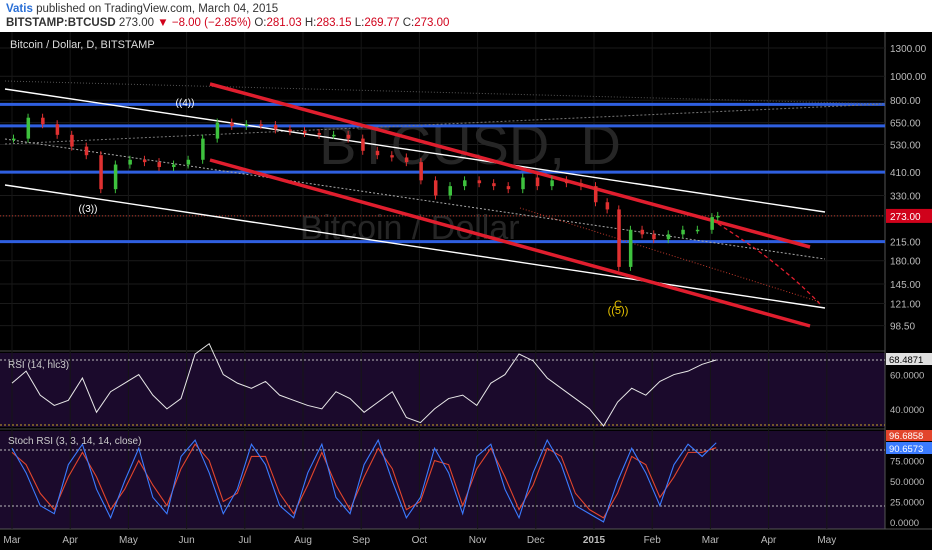 The image size is (932, 550). Describe the element at coordinates (905, 285) in the screenshot. I see `price-tick-label: 145.00` at that location.